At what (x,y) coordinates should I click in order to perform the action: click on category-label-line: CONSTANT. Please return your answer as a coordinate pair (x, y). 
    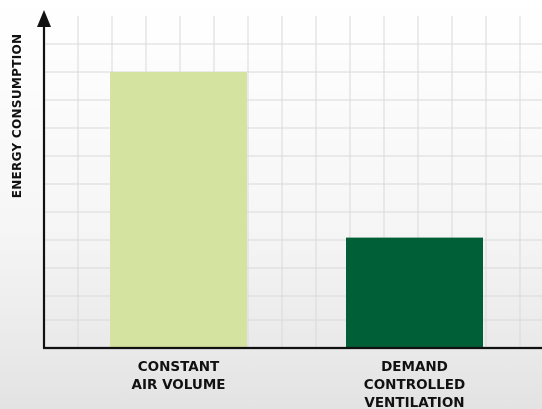
    Looking at the image, I should click on (179, 367).